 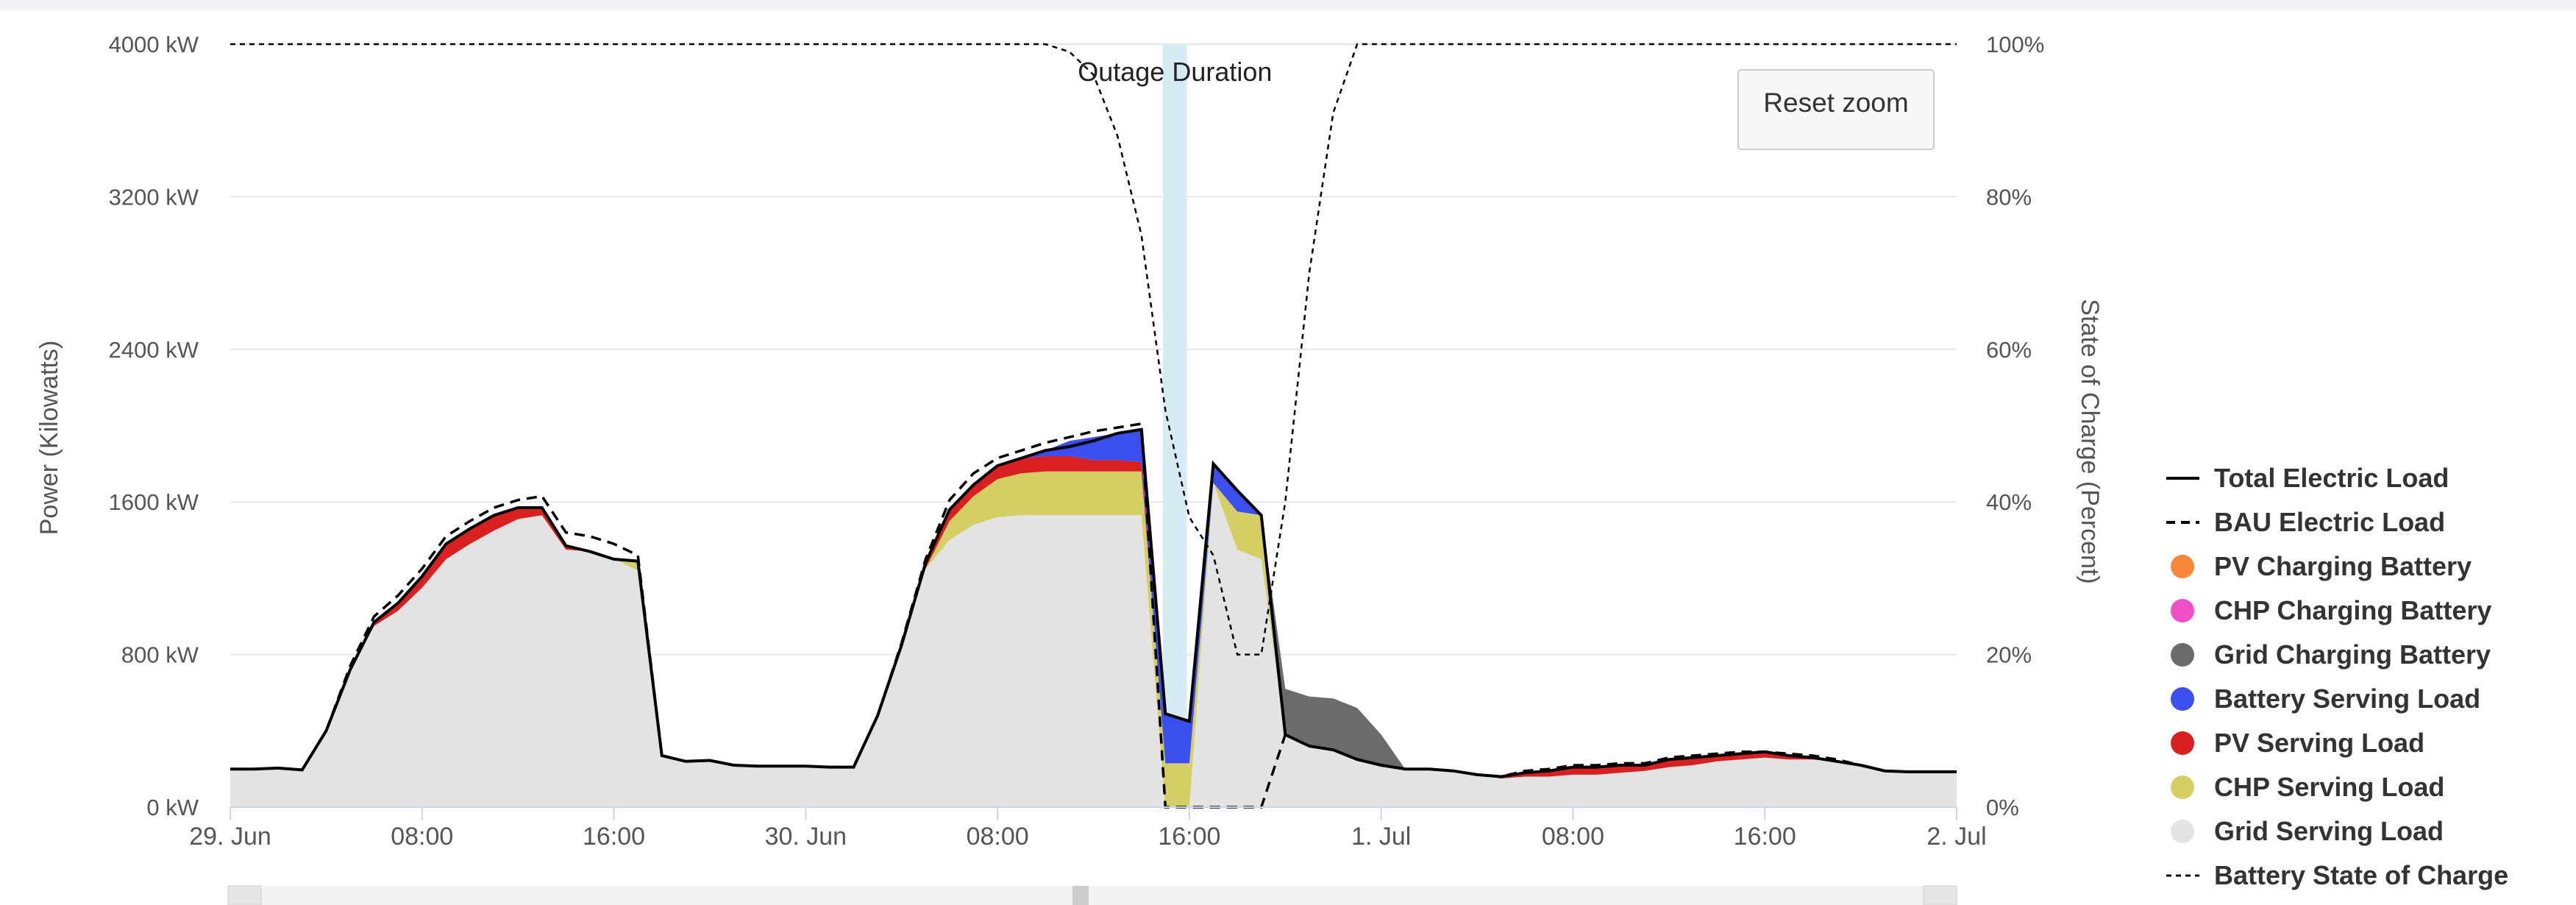 What do you see at coordinates (2009, 197) in the screenshot?
I see `y2-tick-label: 80%` at bounding box center [2009, 197].